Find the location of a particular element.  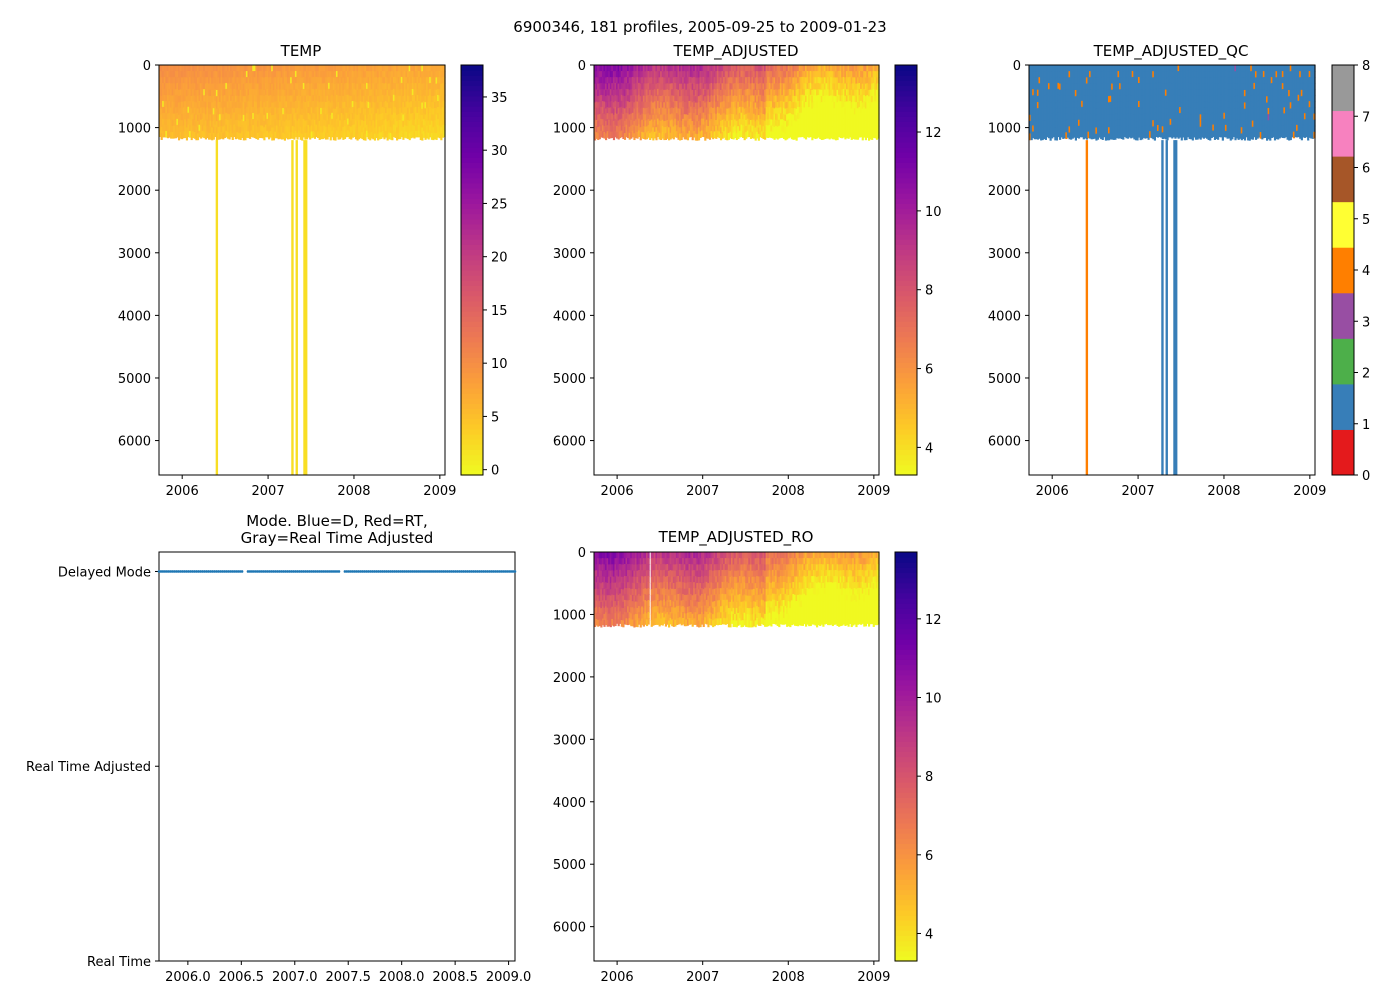

adj-colorbar-tick-label: 12 is located at coordinates (933, 133).